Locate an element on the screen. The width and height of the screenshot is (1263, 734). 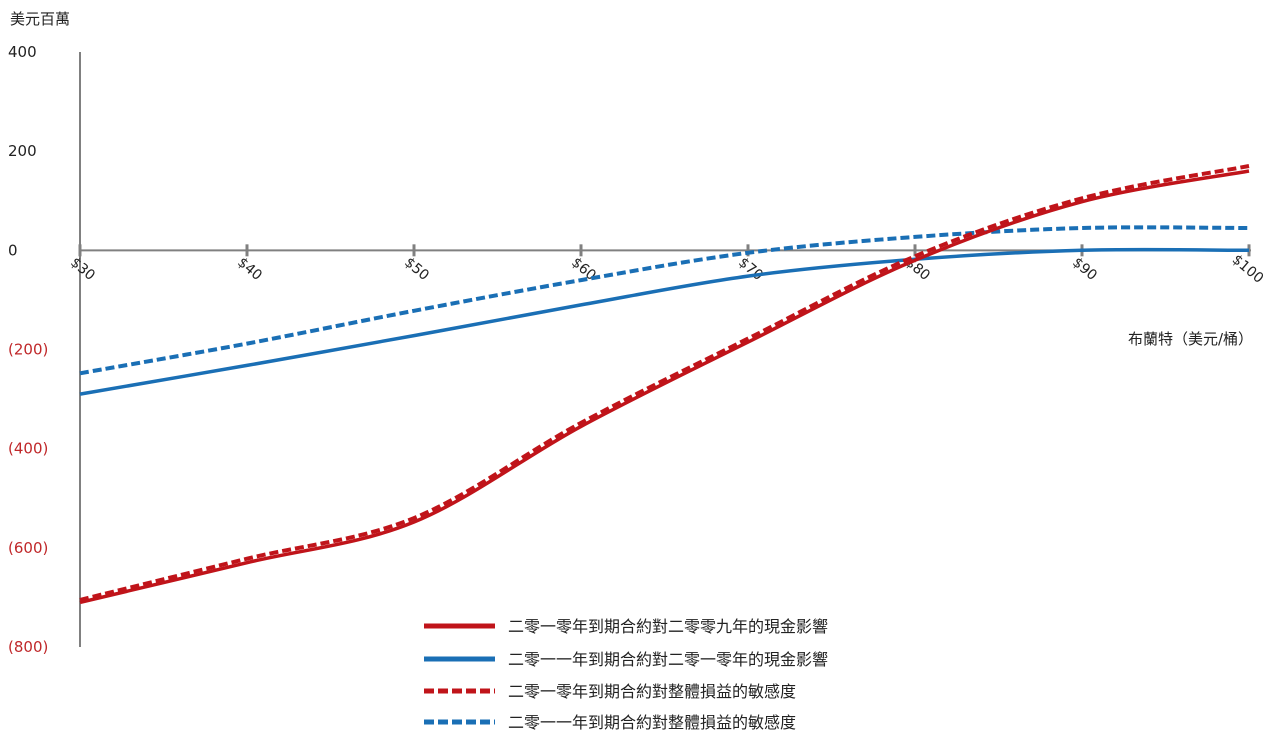
x-tick-label: $90 is located at coordinates (1084, 269).